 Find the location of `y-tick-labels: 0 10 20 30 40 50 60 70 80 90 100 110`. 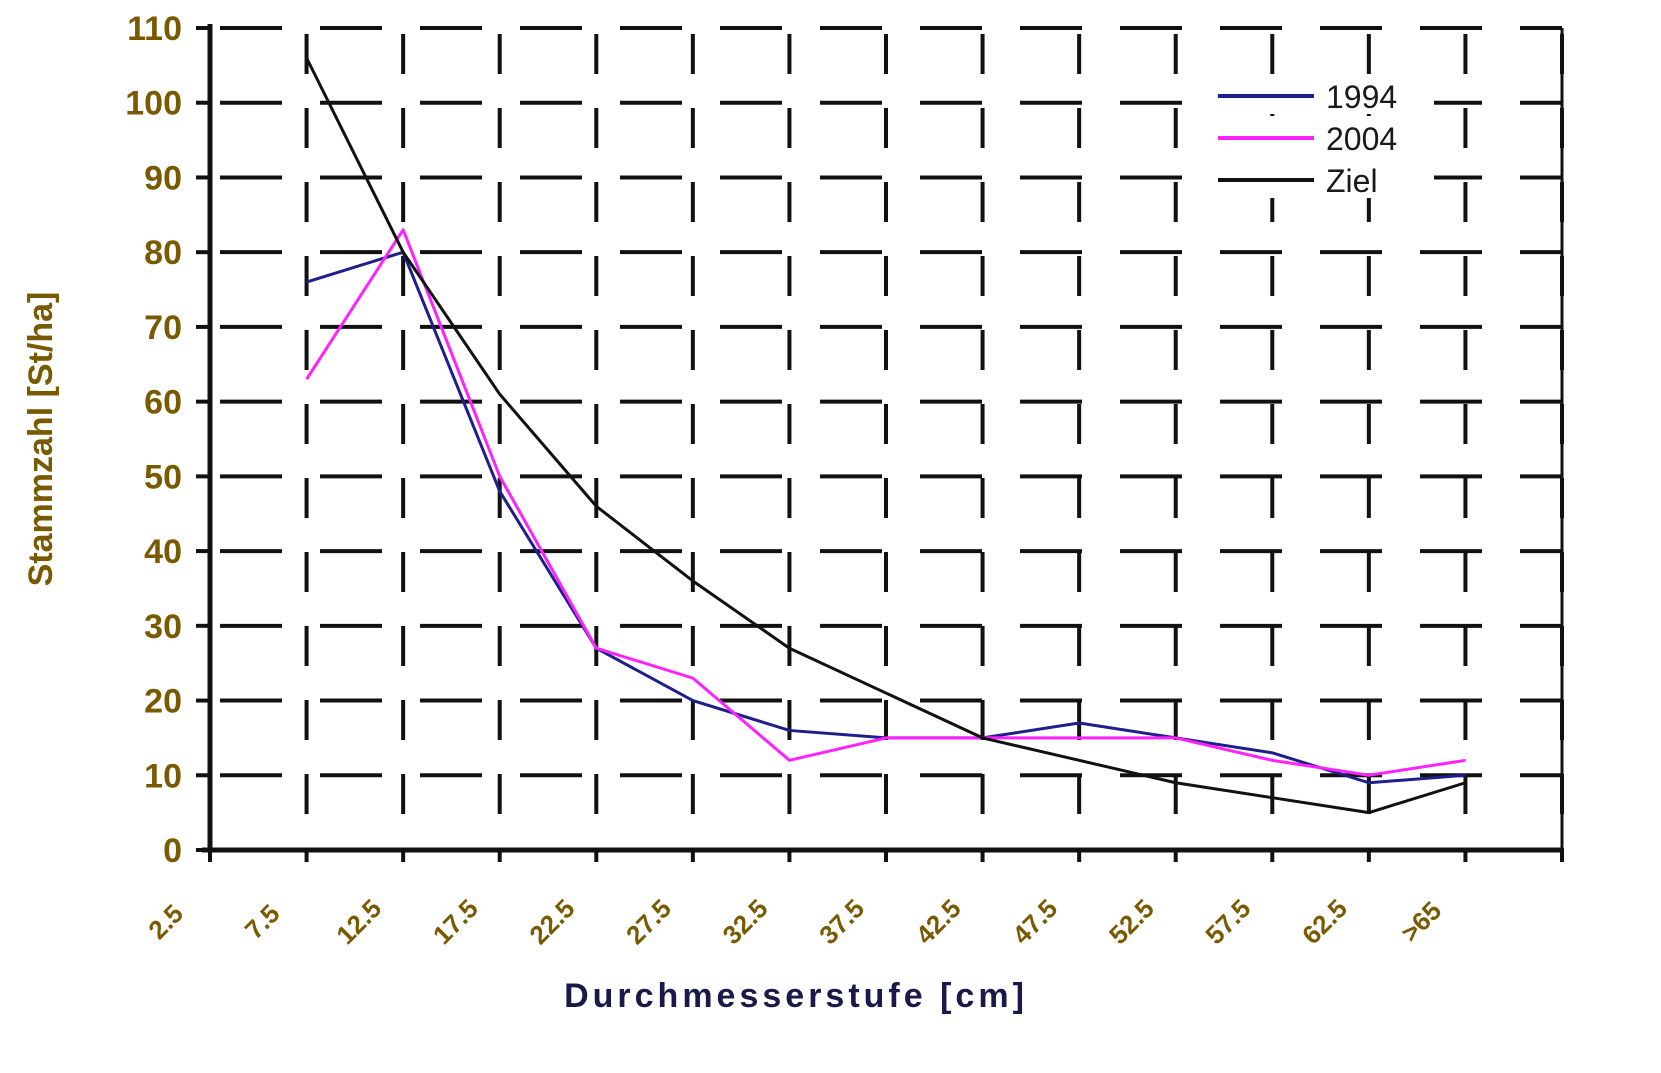

y-tick-labels: 0 10 20 30 40 50 60 70 80 90 100 110 is located at coordinates (153, 440).